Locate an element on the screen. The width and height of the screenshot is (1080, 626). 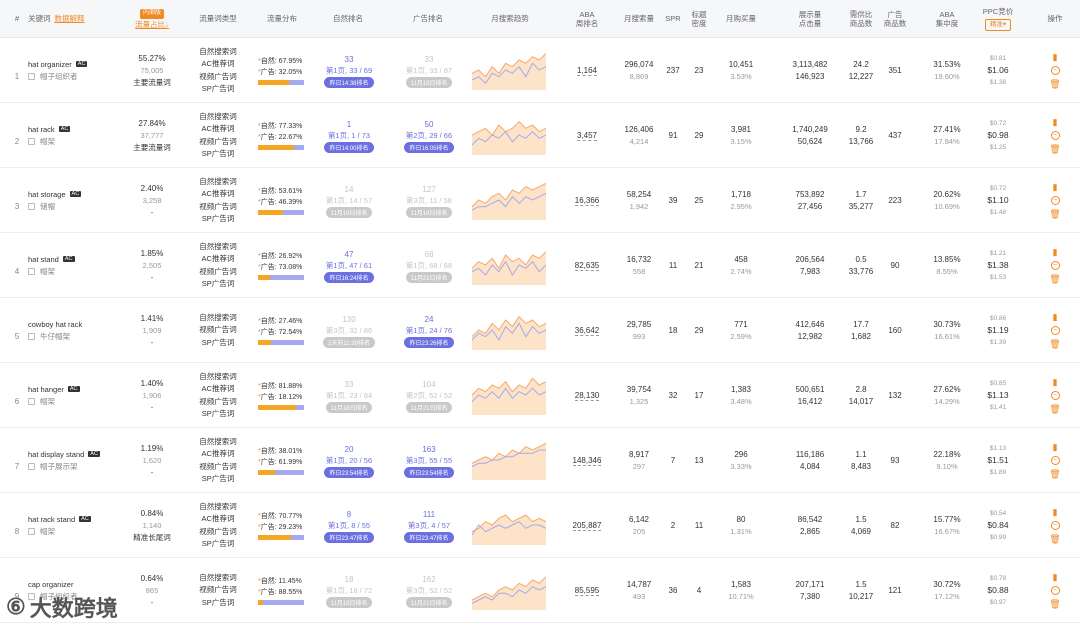
traffic-dist-cell: *自然: 53.61% *广告: 46.39% is located at coordinates (283, 200).